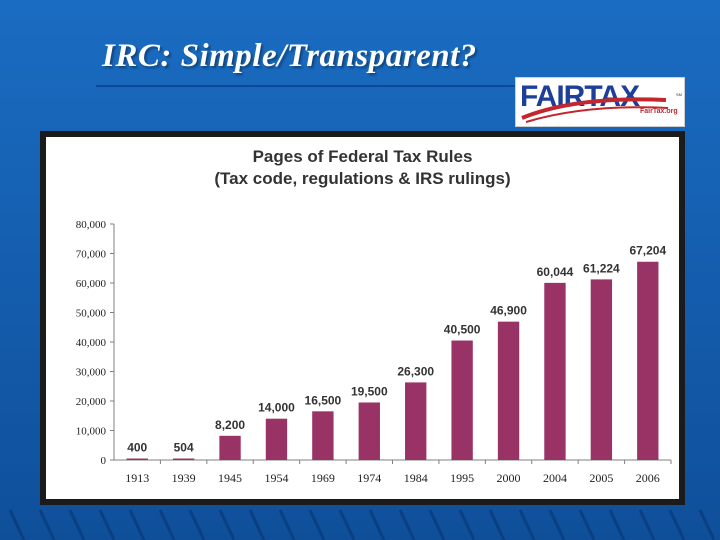  I want to click on logo-service-mark: SM, so click(679, 94).